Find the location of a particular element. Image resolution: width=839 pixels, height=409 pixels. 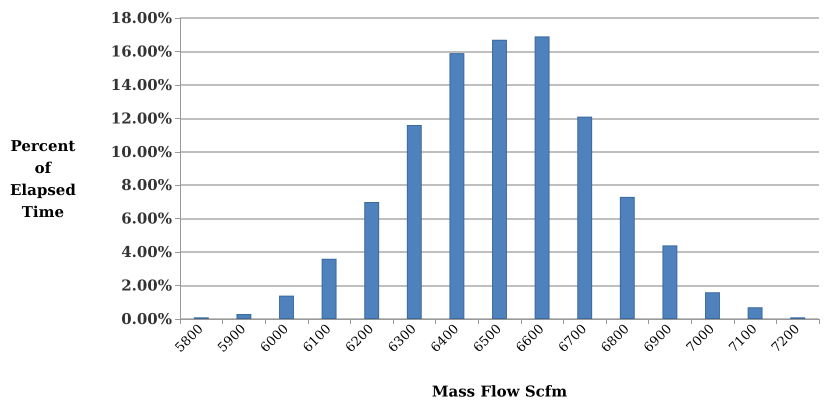

y-tick-label: 6.00% is located at coordinates (146, 219).